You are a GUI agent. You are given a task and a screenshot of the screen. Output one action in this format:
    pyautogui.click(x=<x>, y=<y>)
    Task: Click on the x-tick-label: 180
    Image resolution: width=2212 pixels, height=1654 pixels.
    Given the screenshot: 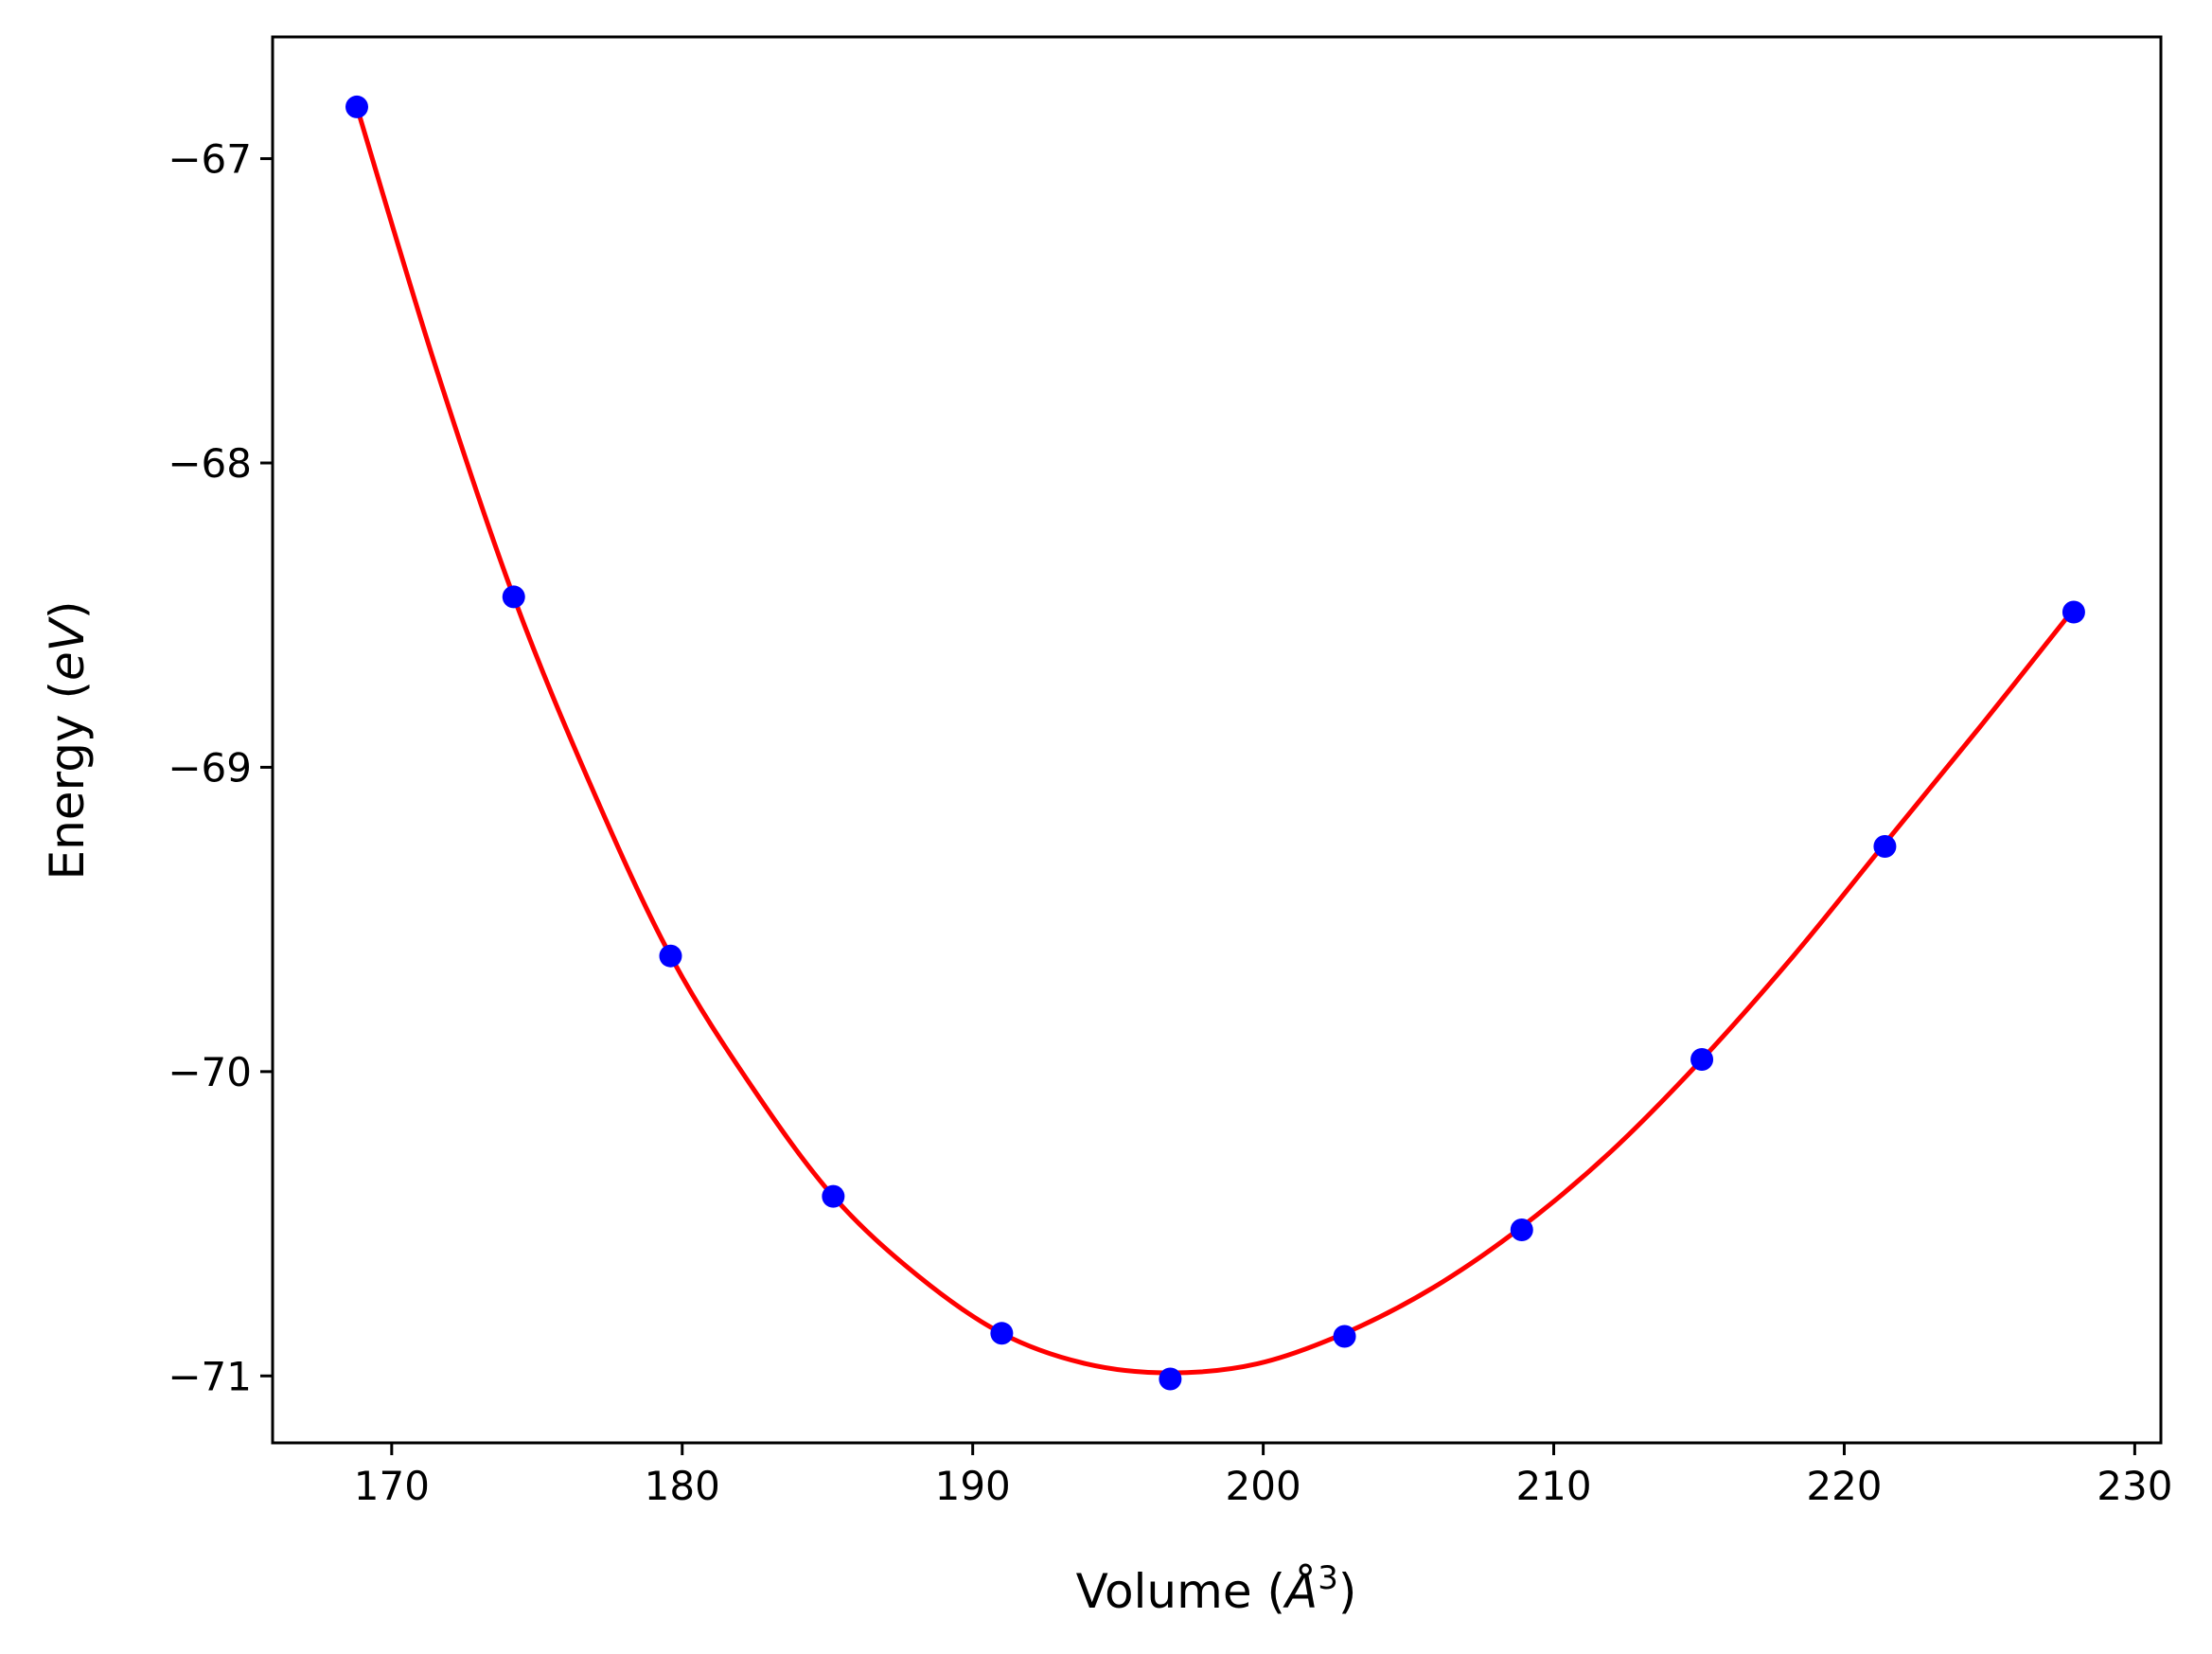 What is the action you would take?
    pyautogui.click(x=682, y=1486)
    